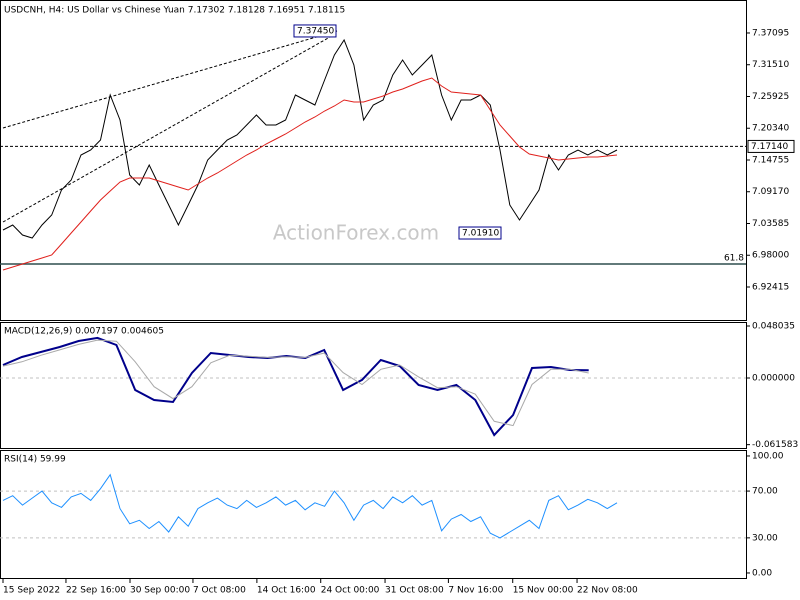  Describe the element at coordinates (607, 591) in the screenshot. I see `x-tick-label: 22 Nov 08:00` at that location.